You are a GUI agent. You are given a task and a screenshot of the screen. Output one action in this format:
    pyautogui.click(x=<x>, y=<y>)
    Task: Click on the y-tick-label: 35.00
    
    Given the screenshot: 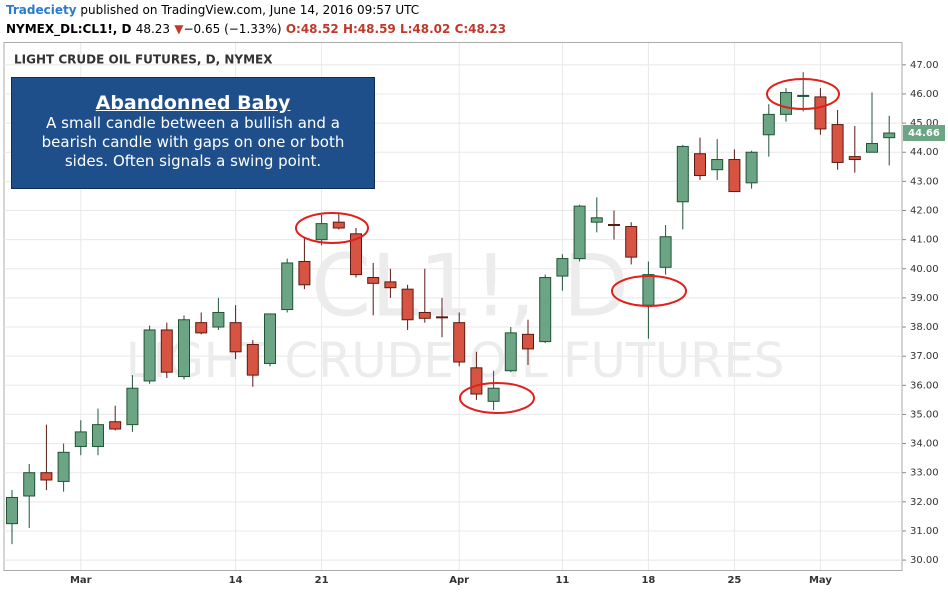 What is the action you would take?
    pyautogui.click(x=924, y=414)
    